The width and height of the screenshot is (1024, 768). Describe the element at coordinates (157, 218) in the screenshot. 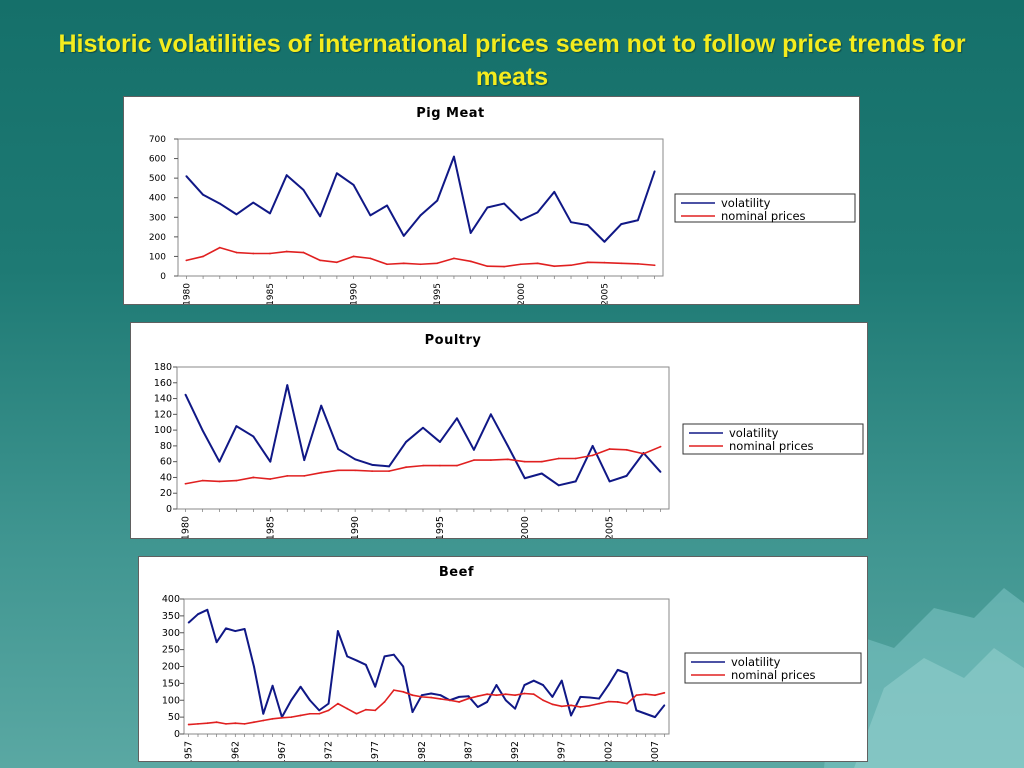

I see `pig-meat-y-tick-label: 300` at that location.